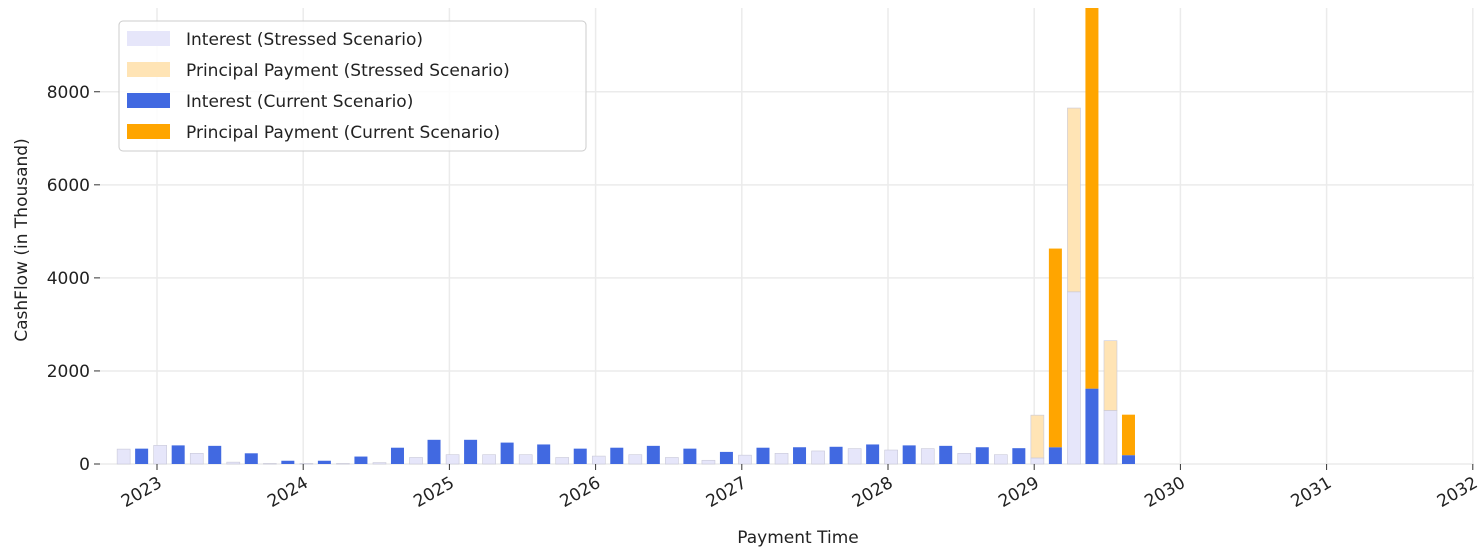  I want to click on legend-swatch-principal-stressed, so click(148, 69).